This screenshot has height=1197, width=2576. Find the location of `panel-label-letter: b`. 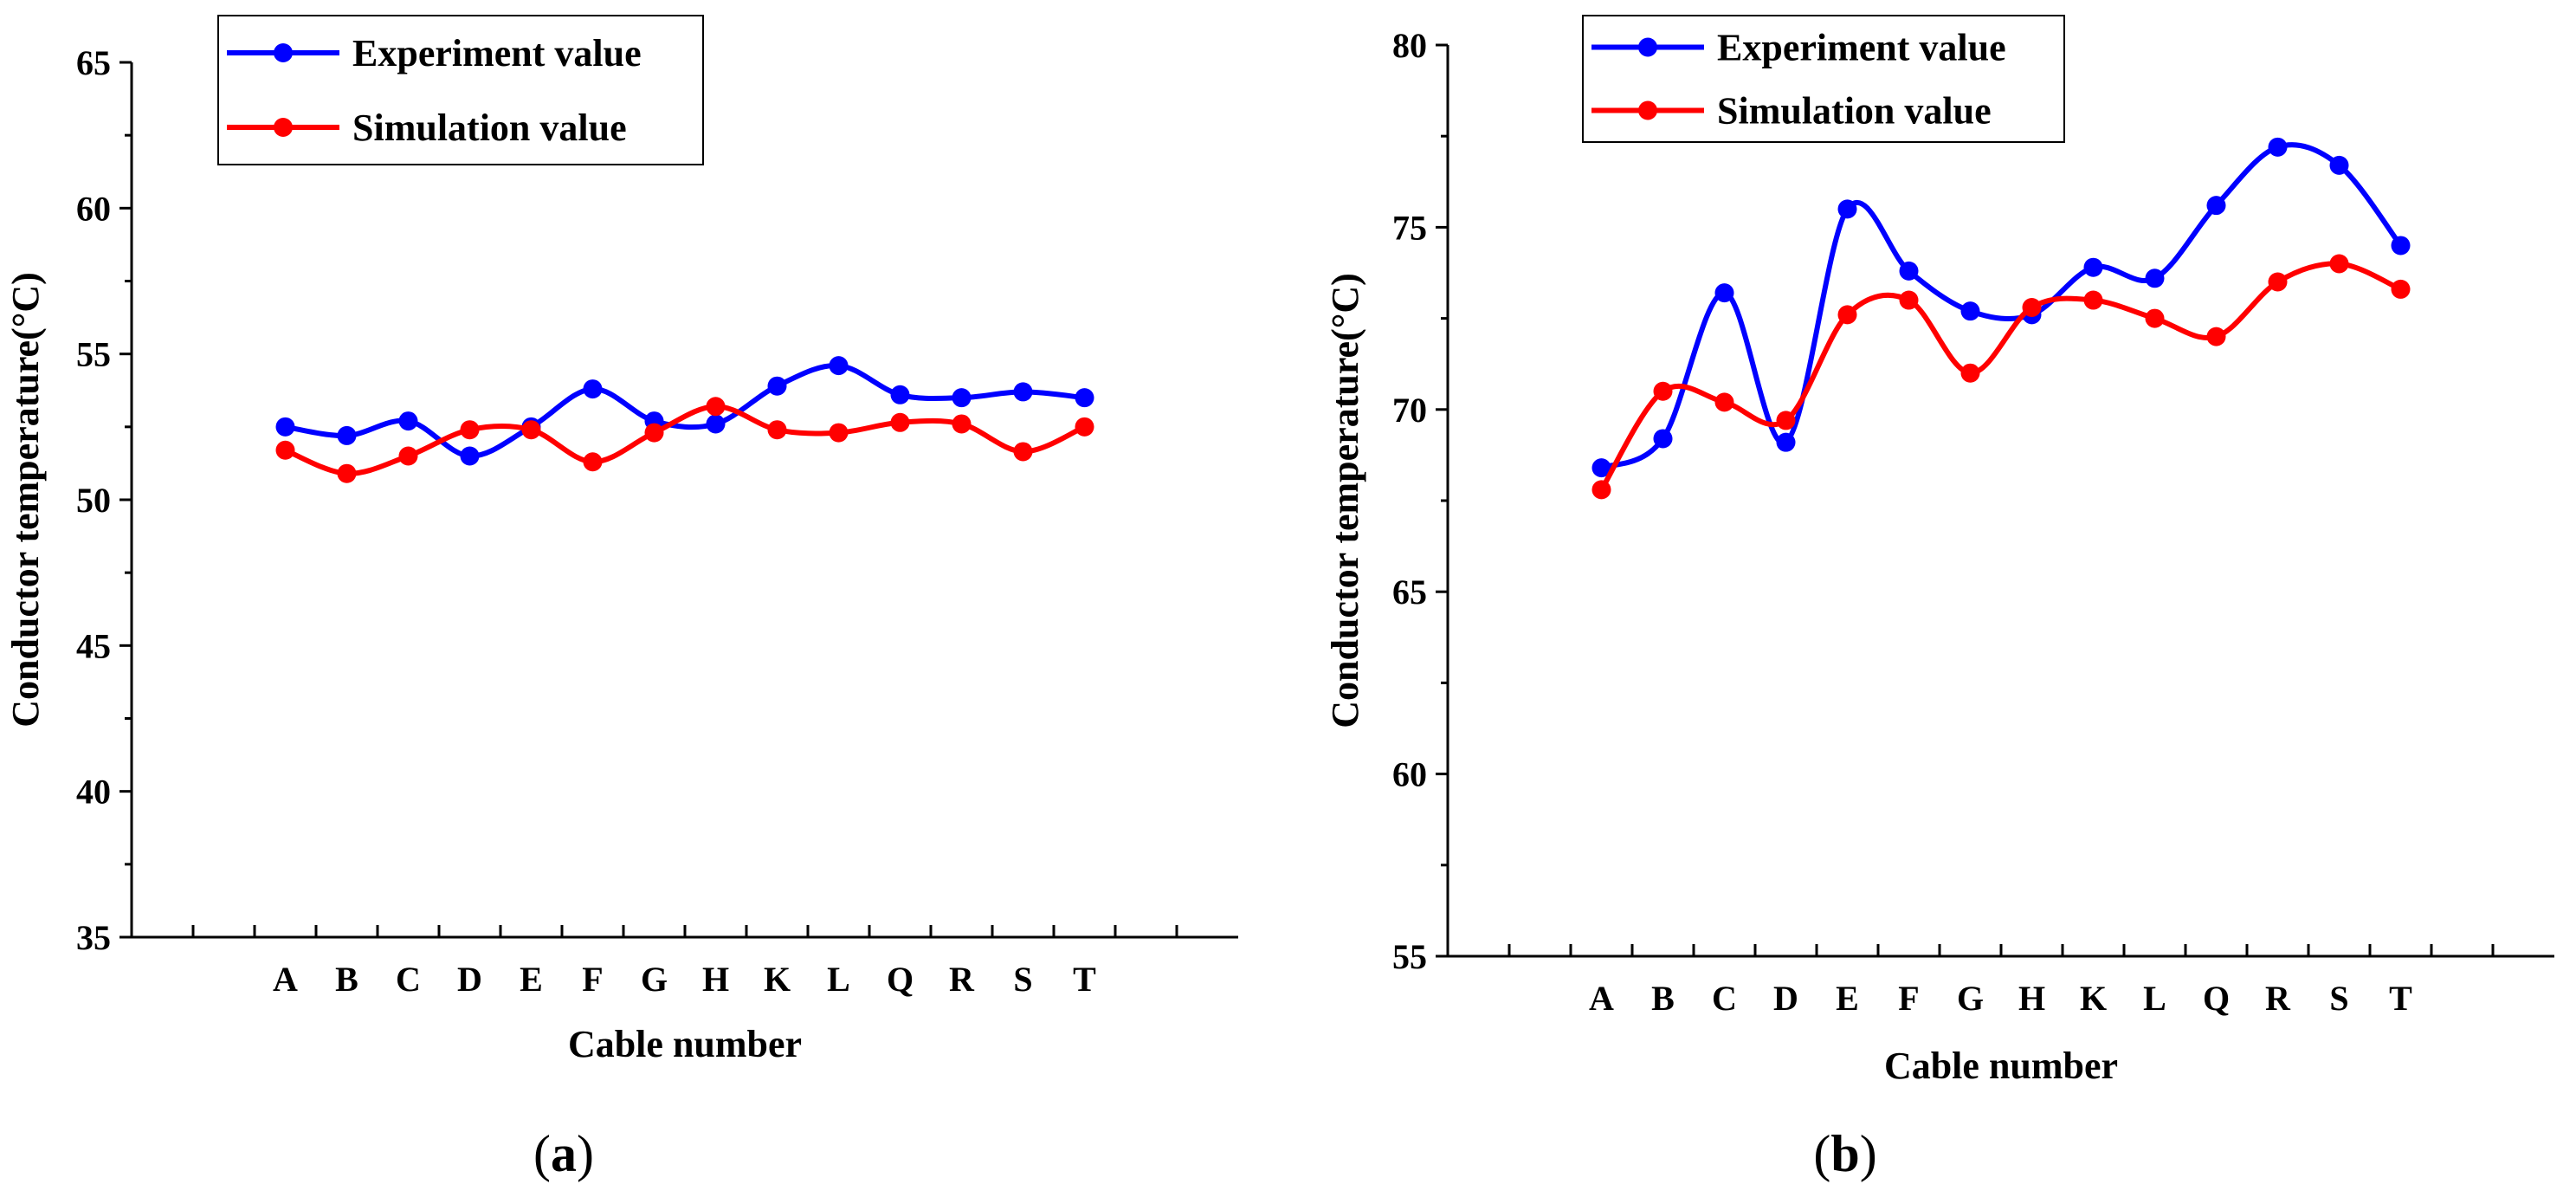

panel-label-letter: b is located at coordinates (1845, 1153).